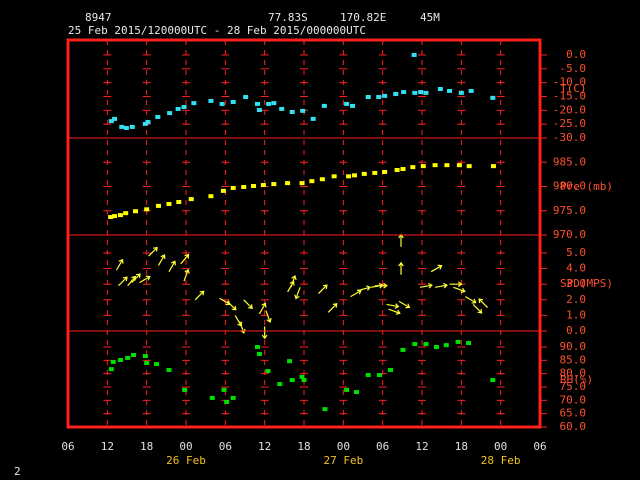 The width and height of the screenshot is (640, 480). Describe the element at coordinates (17, 471) in the screenshot. I see `page-number: 2` at that location.